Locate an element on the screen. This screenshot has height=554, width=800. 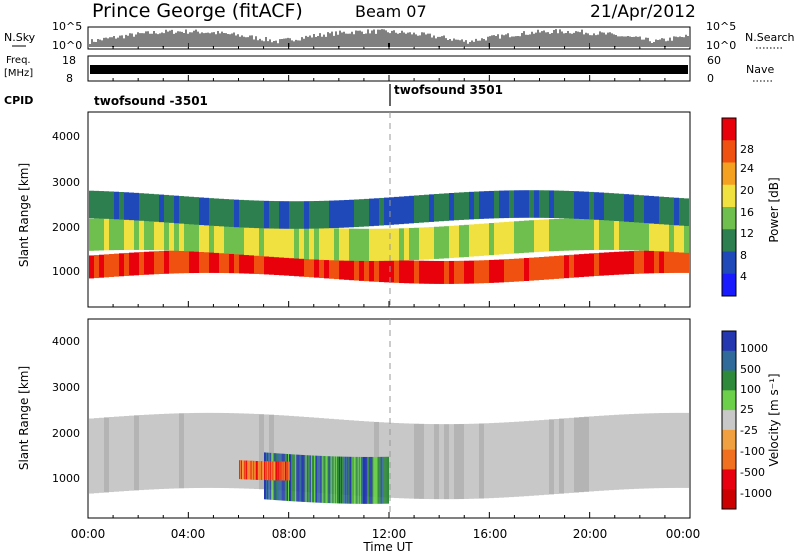
velocity-cbar-tick-neg1000: -1000 is located at coordinates (756, 493).